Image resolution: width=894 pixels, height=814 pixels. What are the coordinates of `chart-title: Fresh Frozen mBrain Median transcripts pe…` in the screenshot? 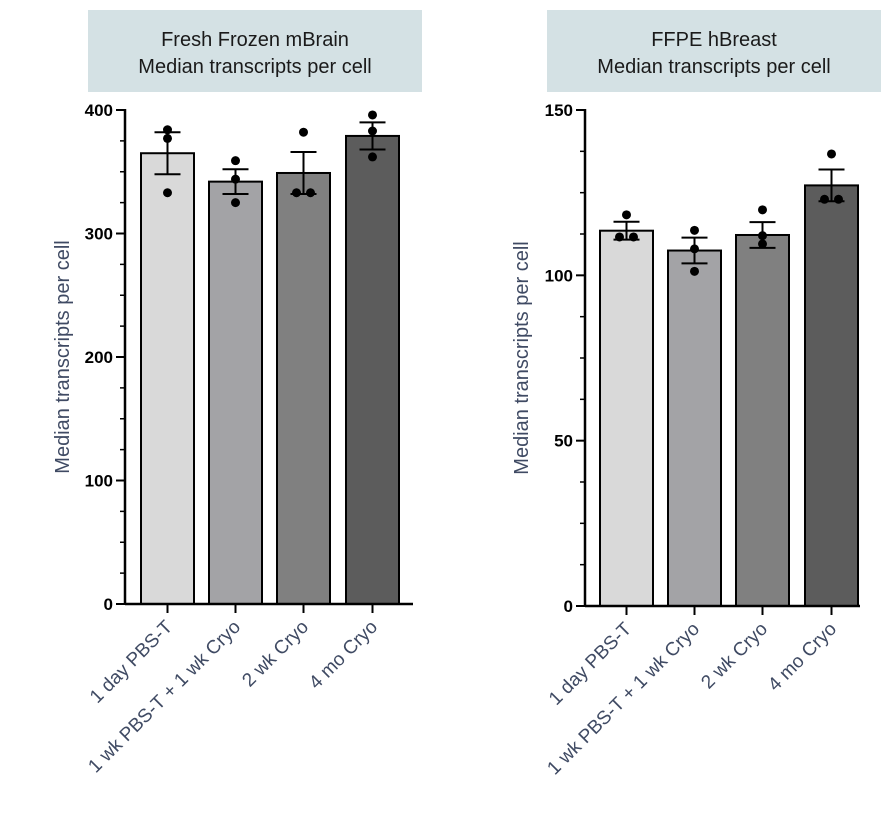 It's located at (254, 53).